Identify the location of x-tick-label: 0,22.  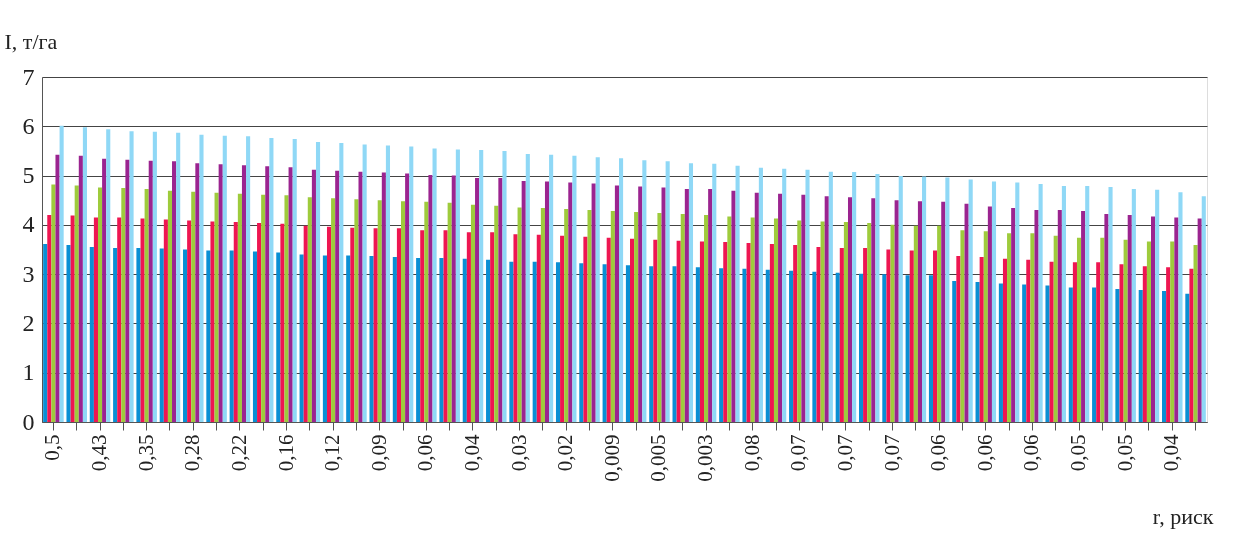
(238, 453).